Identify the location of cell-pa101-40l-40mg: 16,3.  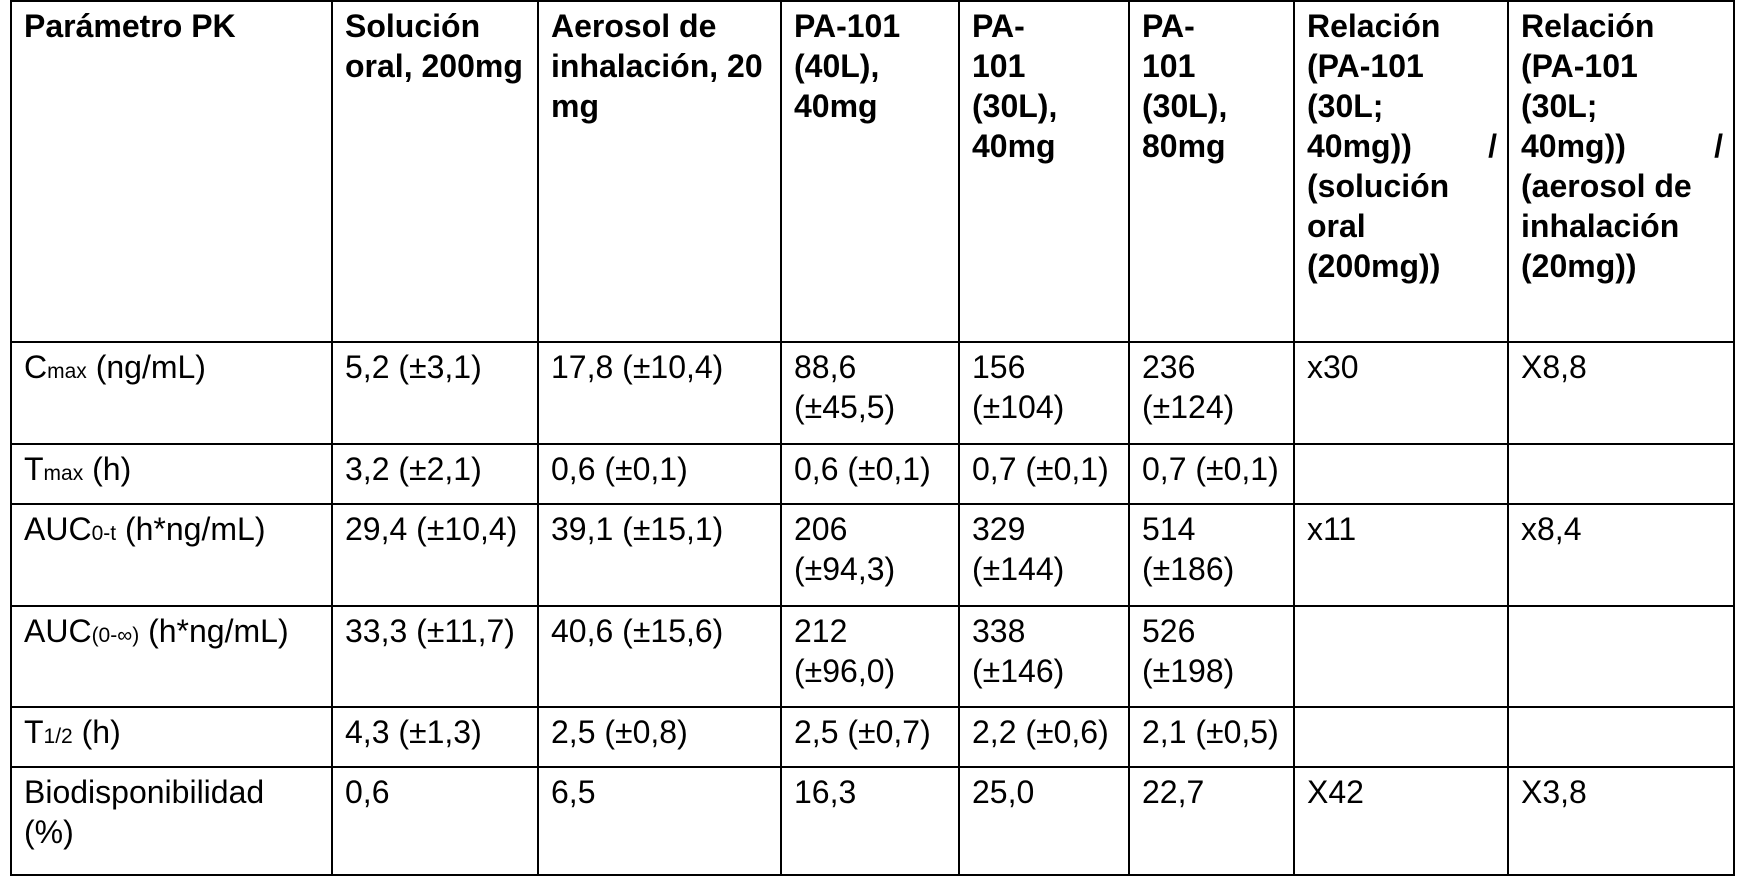
(870, 821).